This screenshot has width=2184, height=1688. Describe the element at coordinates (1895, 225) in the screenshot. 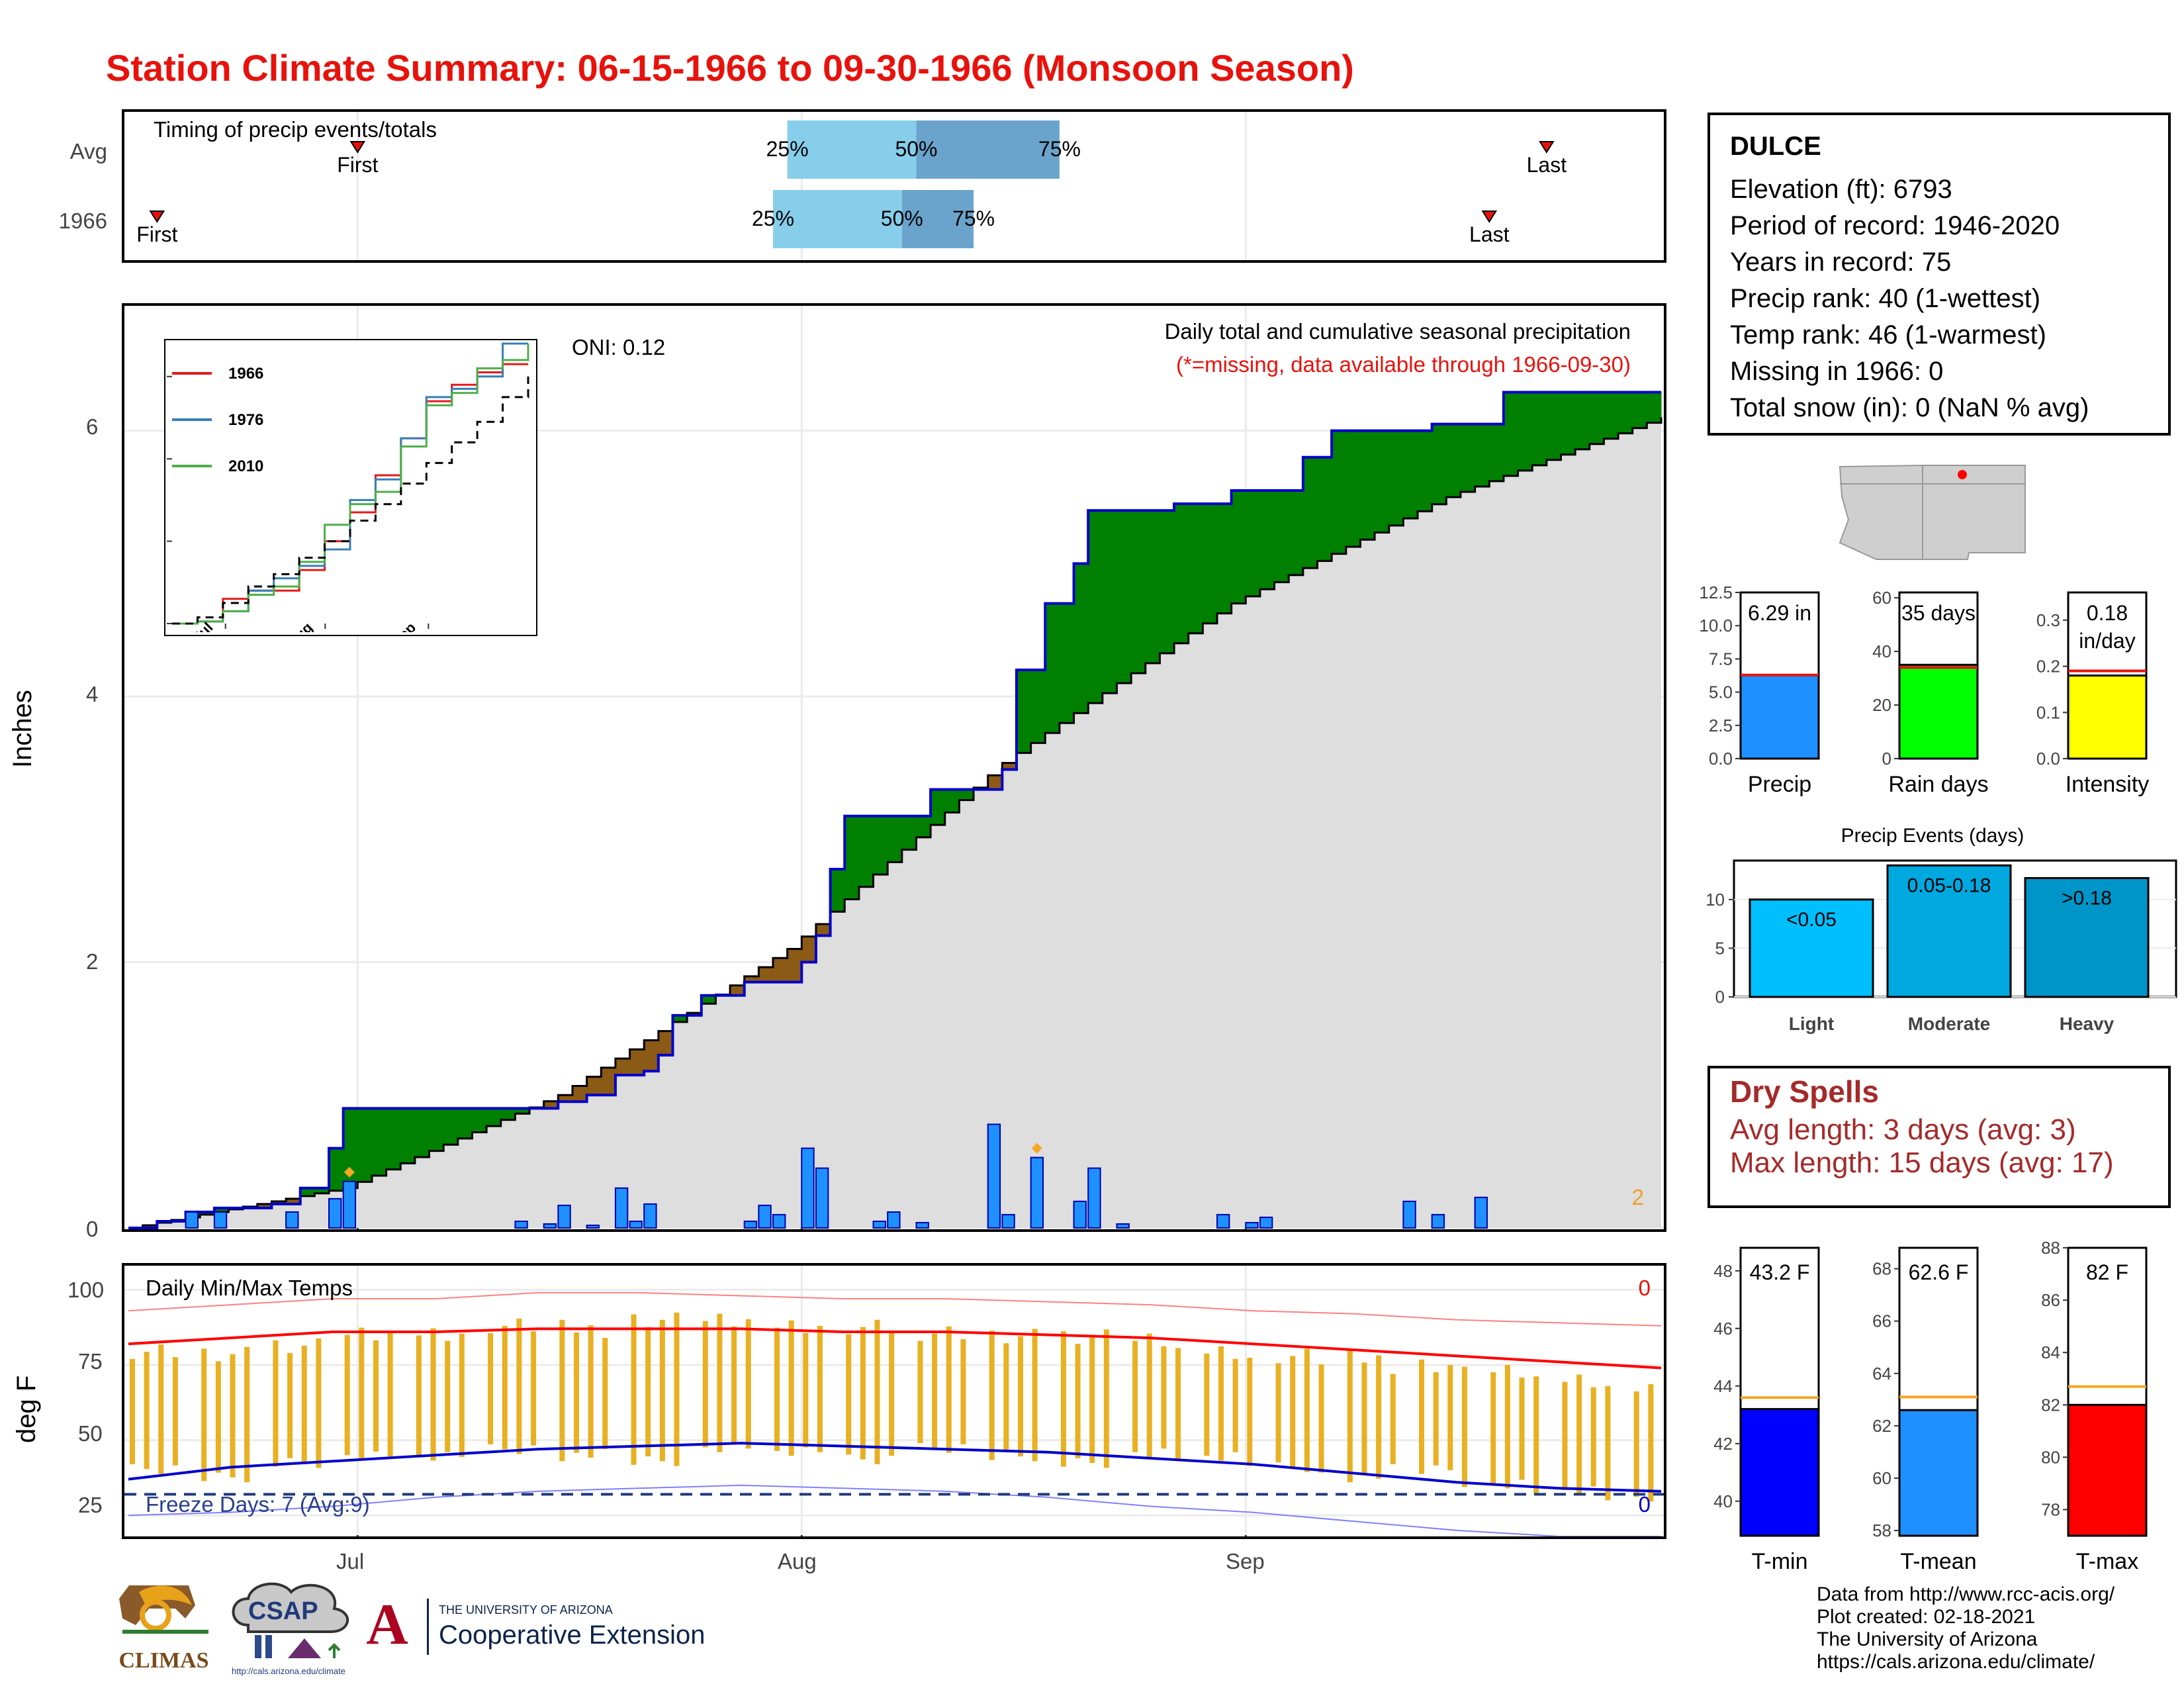

I see `station-period: Period of record: 1946-2020` at that location.